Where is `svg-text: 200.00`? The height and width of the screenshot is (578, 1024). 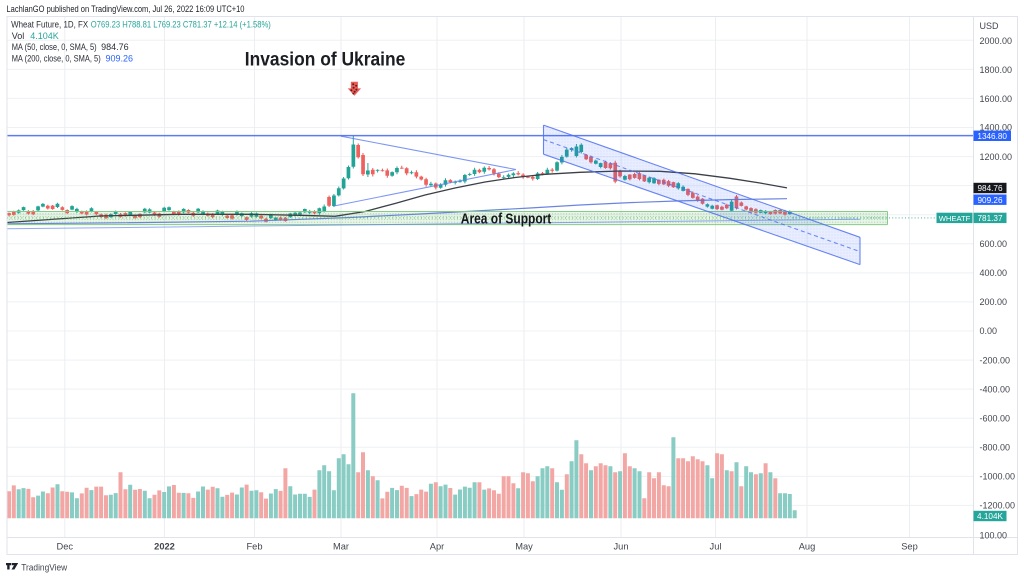
svg-text: 200.00 is located at coordinates (994, 302).